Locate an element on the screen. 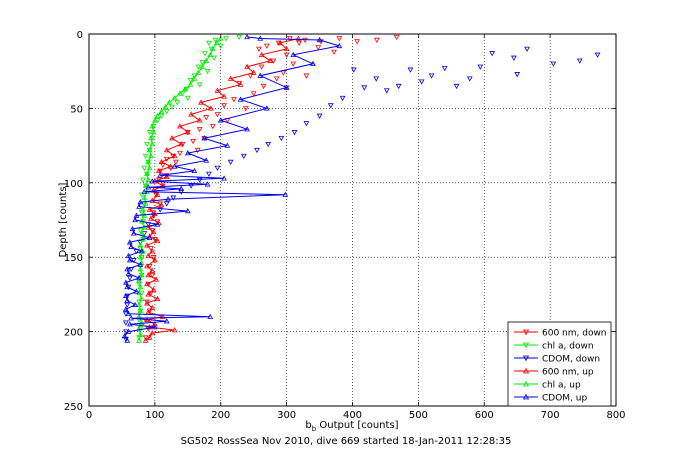 Image resolution: width=681 pixels, height=458 pixels. x-axis-label-main: b is located at coordinates (308, 425).